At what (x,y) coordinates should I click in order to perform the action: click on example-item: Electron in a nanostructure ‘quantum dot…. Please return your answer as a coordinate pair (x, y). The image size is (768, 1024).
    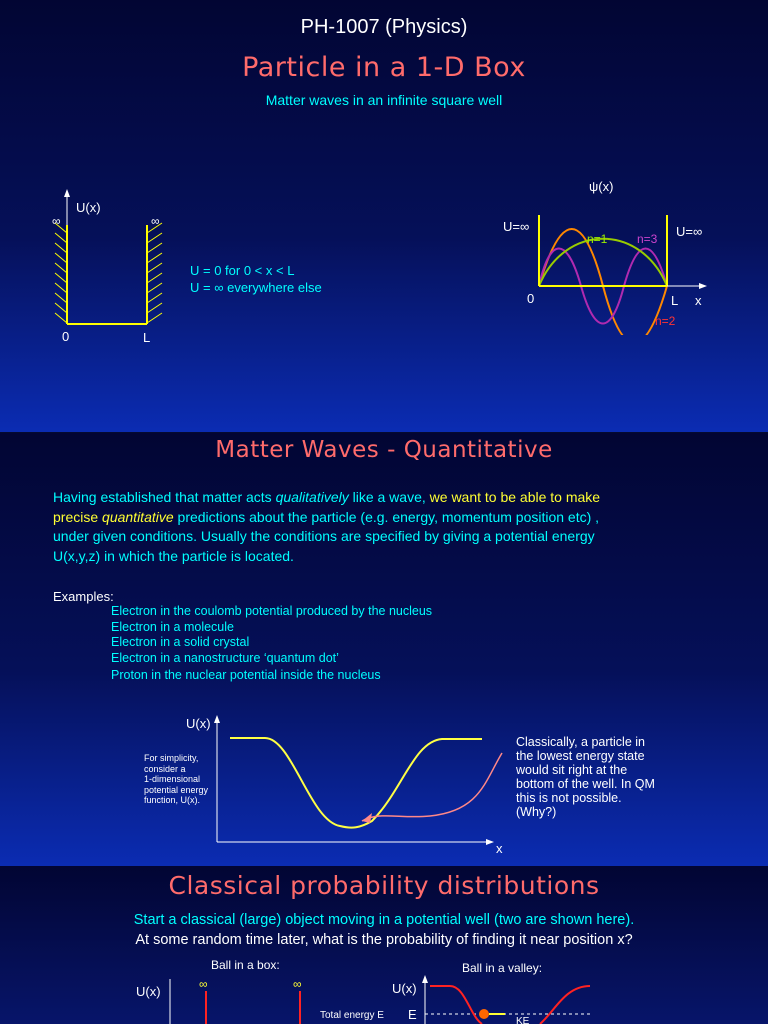
    Looking at the image, I should click on (225, 657).